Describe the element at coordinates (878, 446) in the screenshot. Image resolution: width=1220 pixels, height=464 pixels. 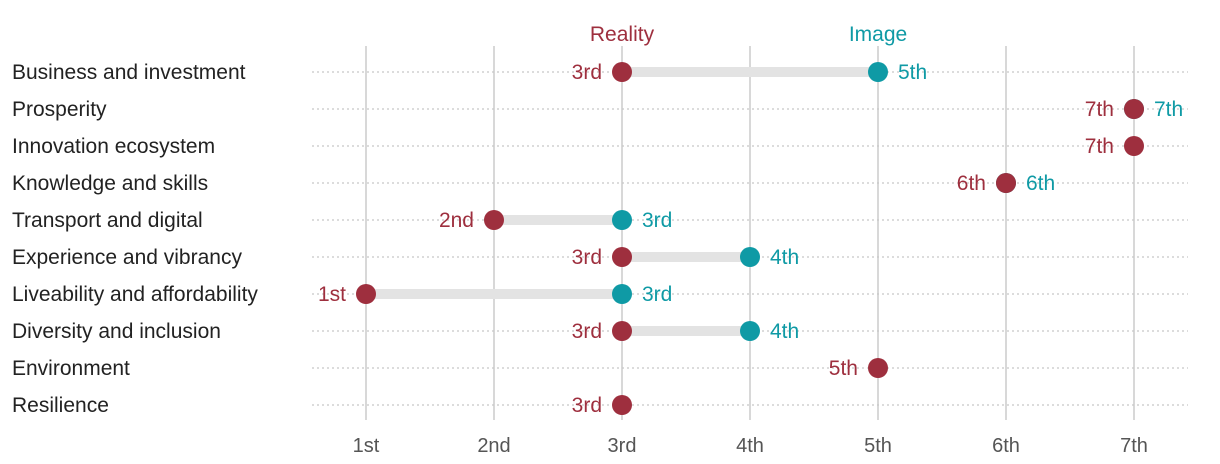
I see `x-tick-label: 5th` at that location.